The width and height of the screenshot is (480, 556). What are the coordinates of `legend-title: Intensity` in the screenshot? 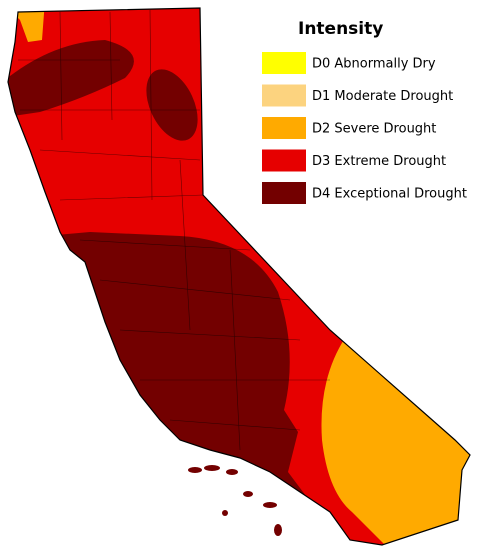 It's located at (340, 29).